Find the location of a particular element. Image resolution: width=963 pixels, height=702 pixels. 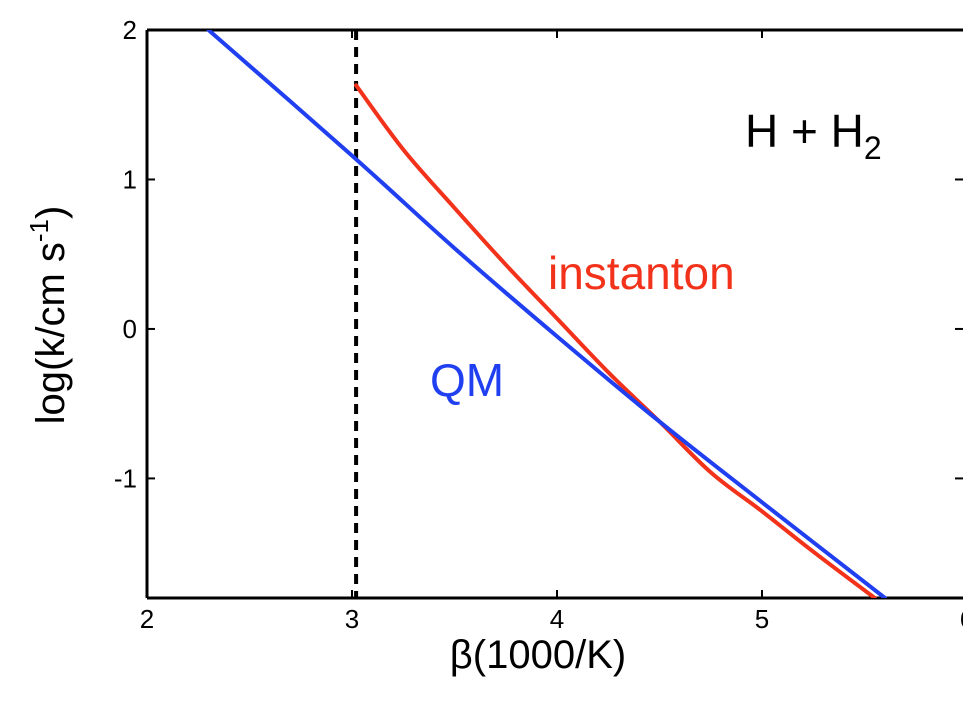

x-tick-label-1: 3 is located at coordinates (352, 619).